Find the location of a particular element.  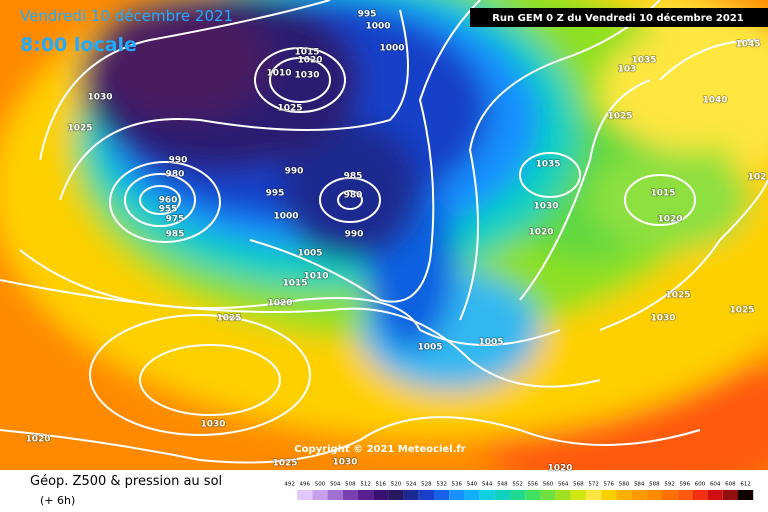

scale-label: 544 is located at coordinates (487, 485).